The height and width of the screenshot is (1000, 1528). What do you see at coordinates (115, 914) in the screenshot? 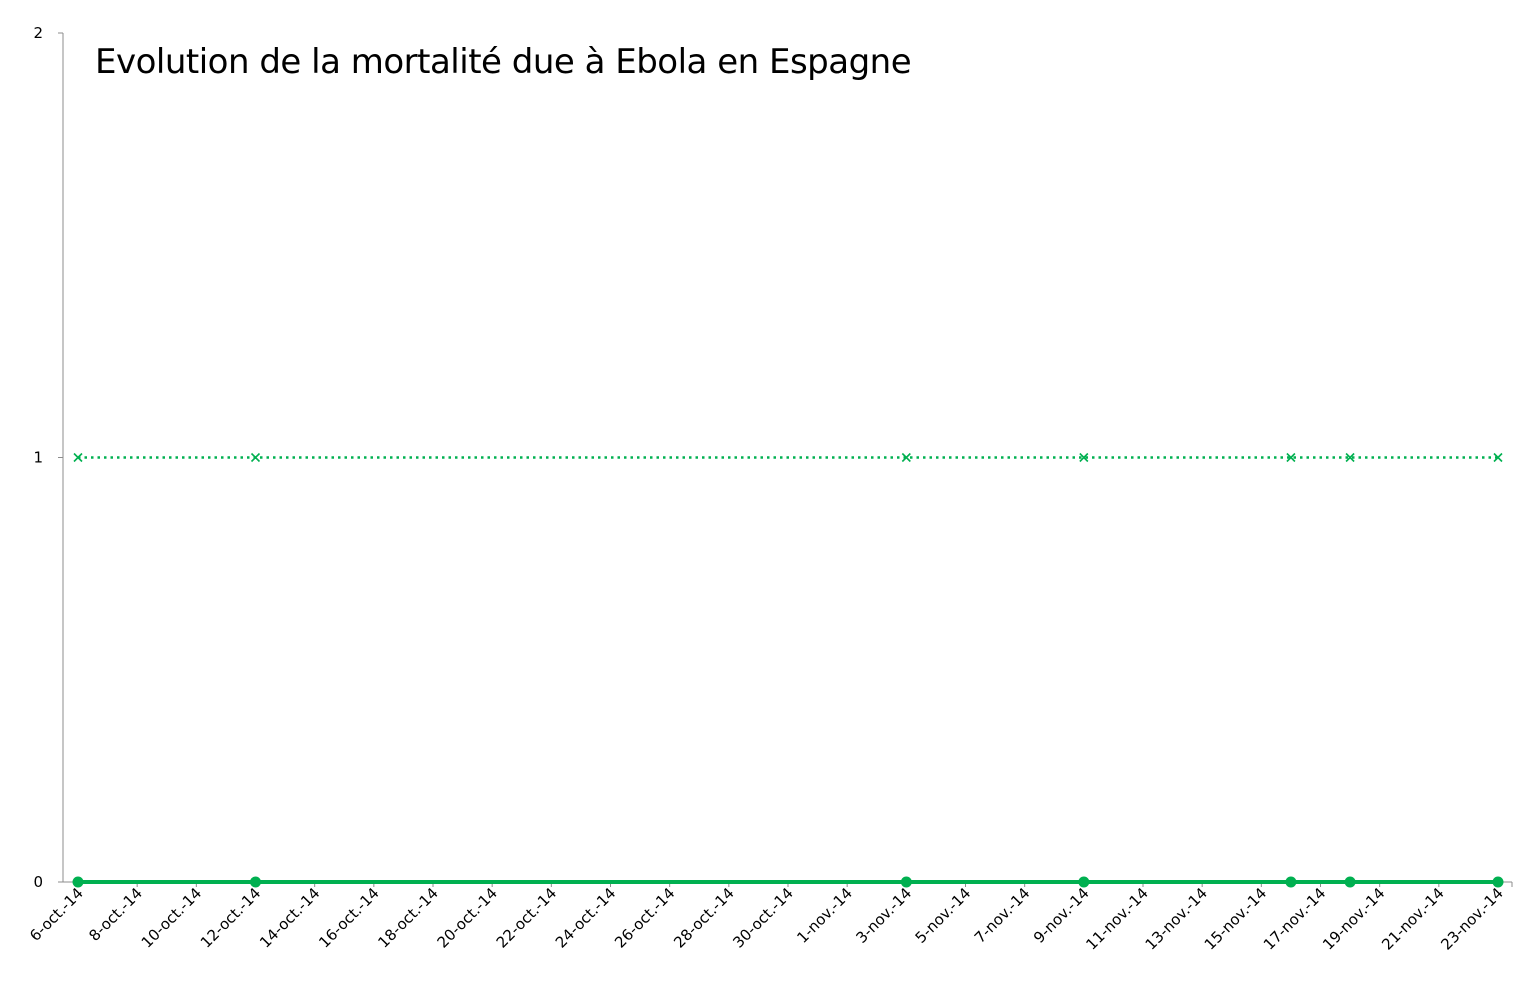
I see `x-tick-label: 8-oct.-14` at bounding box center [115, 914].